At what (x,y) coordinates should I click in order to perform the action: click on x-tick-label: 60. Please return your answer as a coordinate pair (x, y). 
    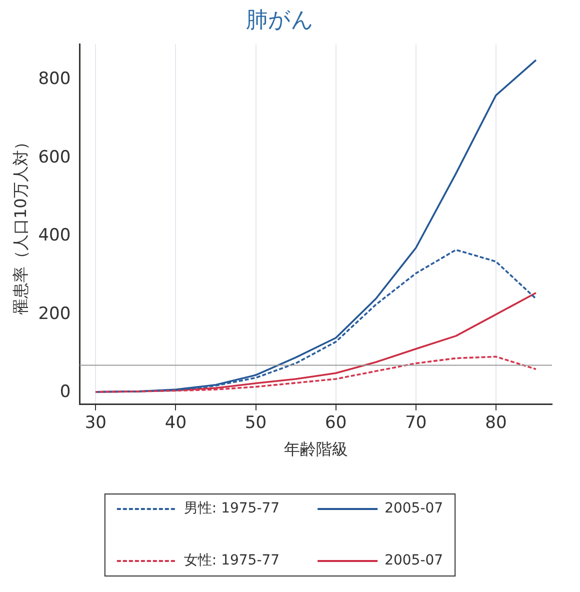
    Looking at the image, I should click on (336, 423).